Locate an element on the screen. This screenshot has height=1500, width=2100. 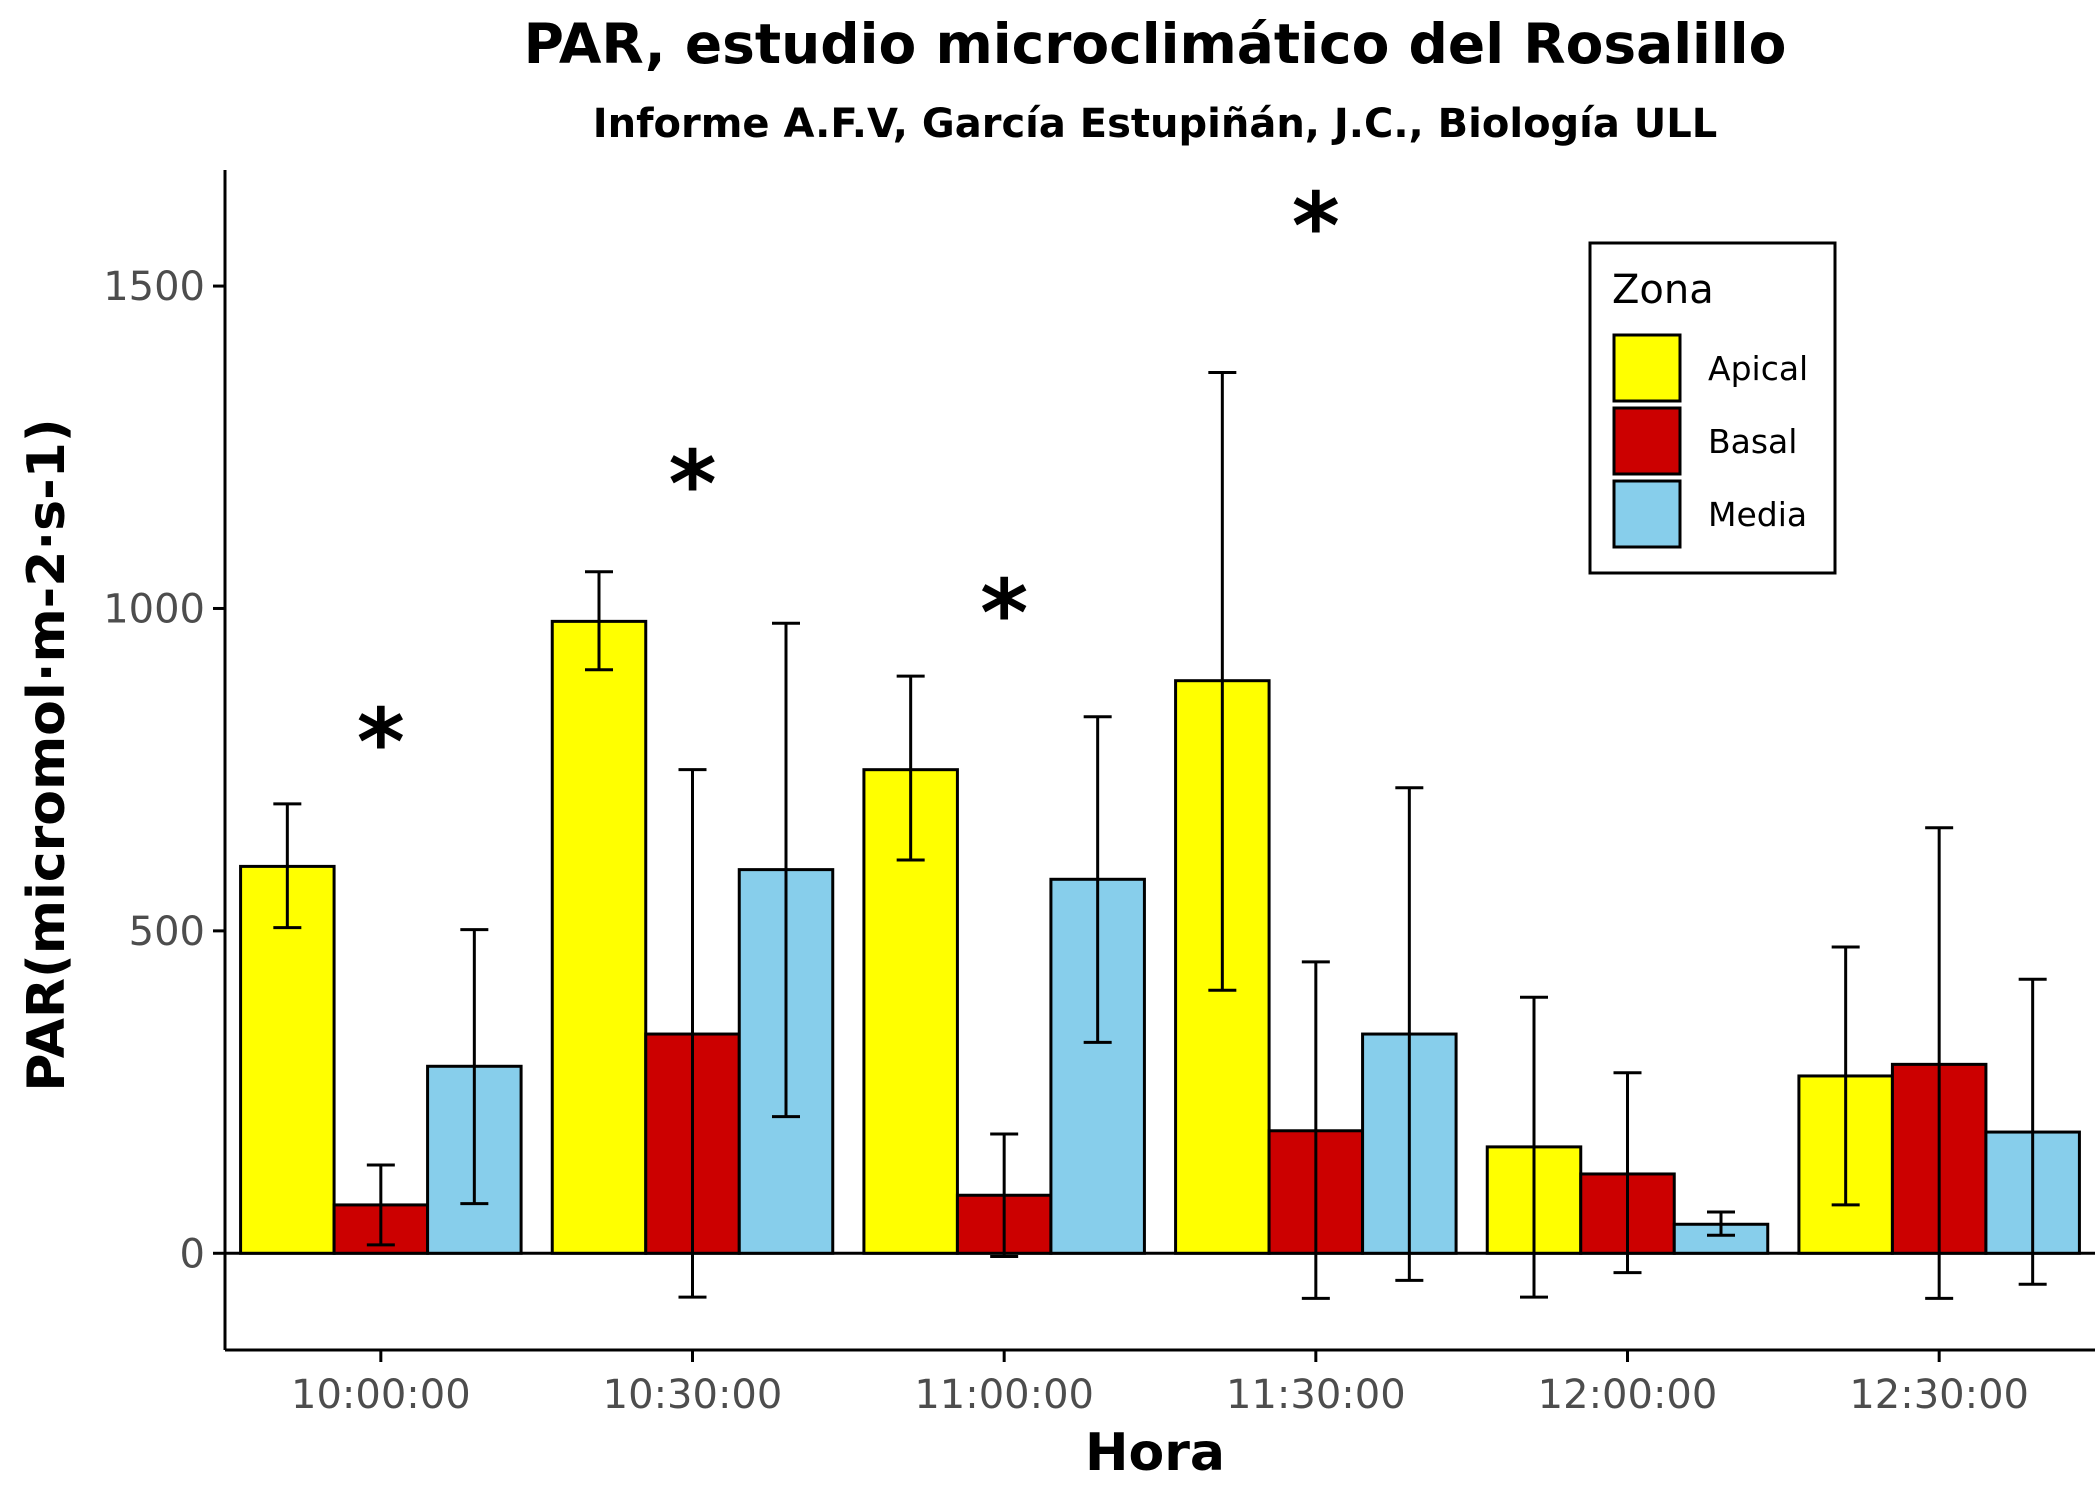
y-tick-label-2: 1000 is located at coordinates (154, 609).